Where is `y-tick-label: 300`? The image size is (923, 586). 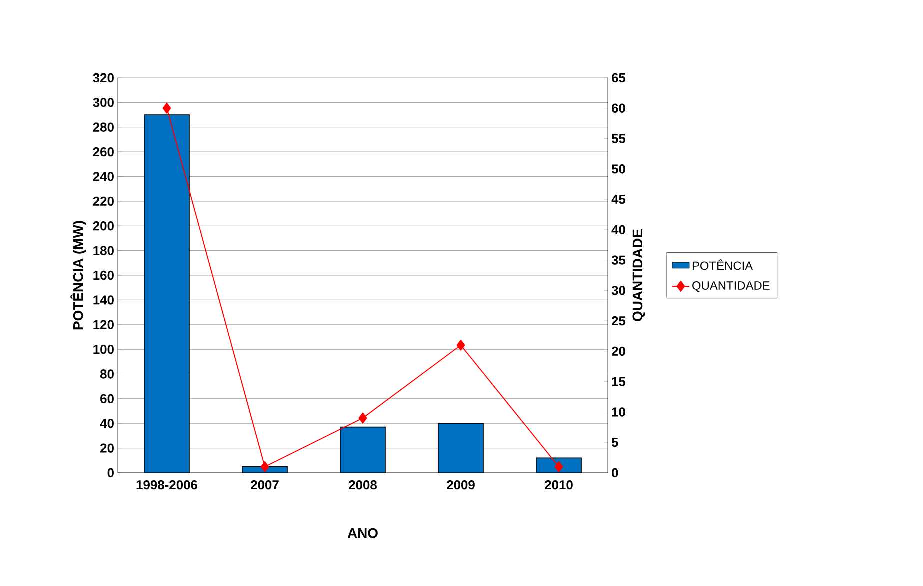
y-tick-label: 300 is located at coordinates (103, 103).